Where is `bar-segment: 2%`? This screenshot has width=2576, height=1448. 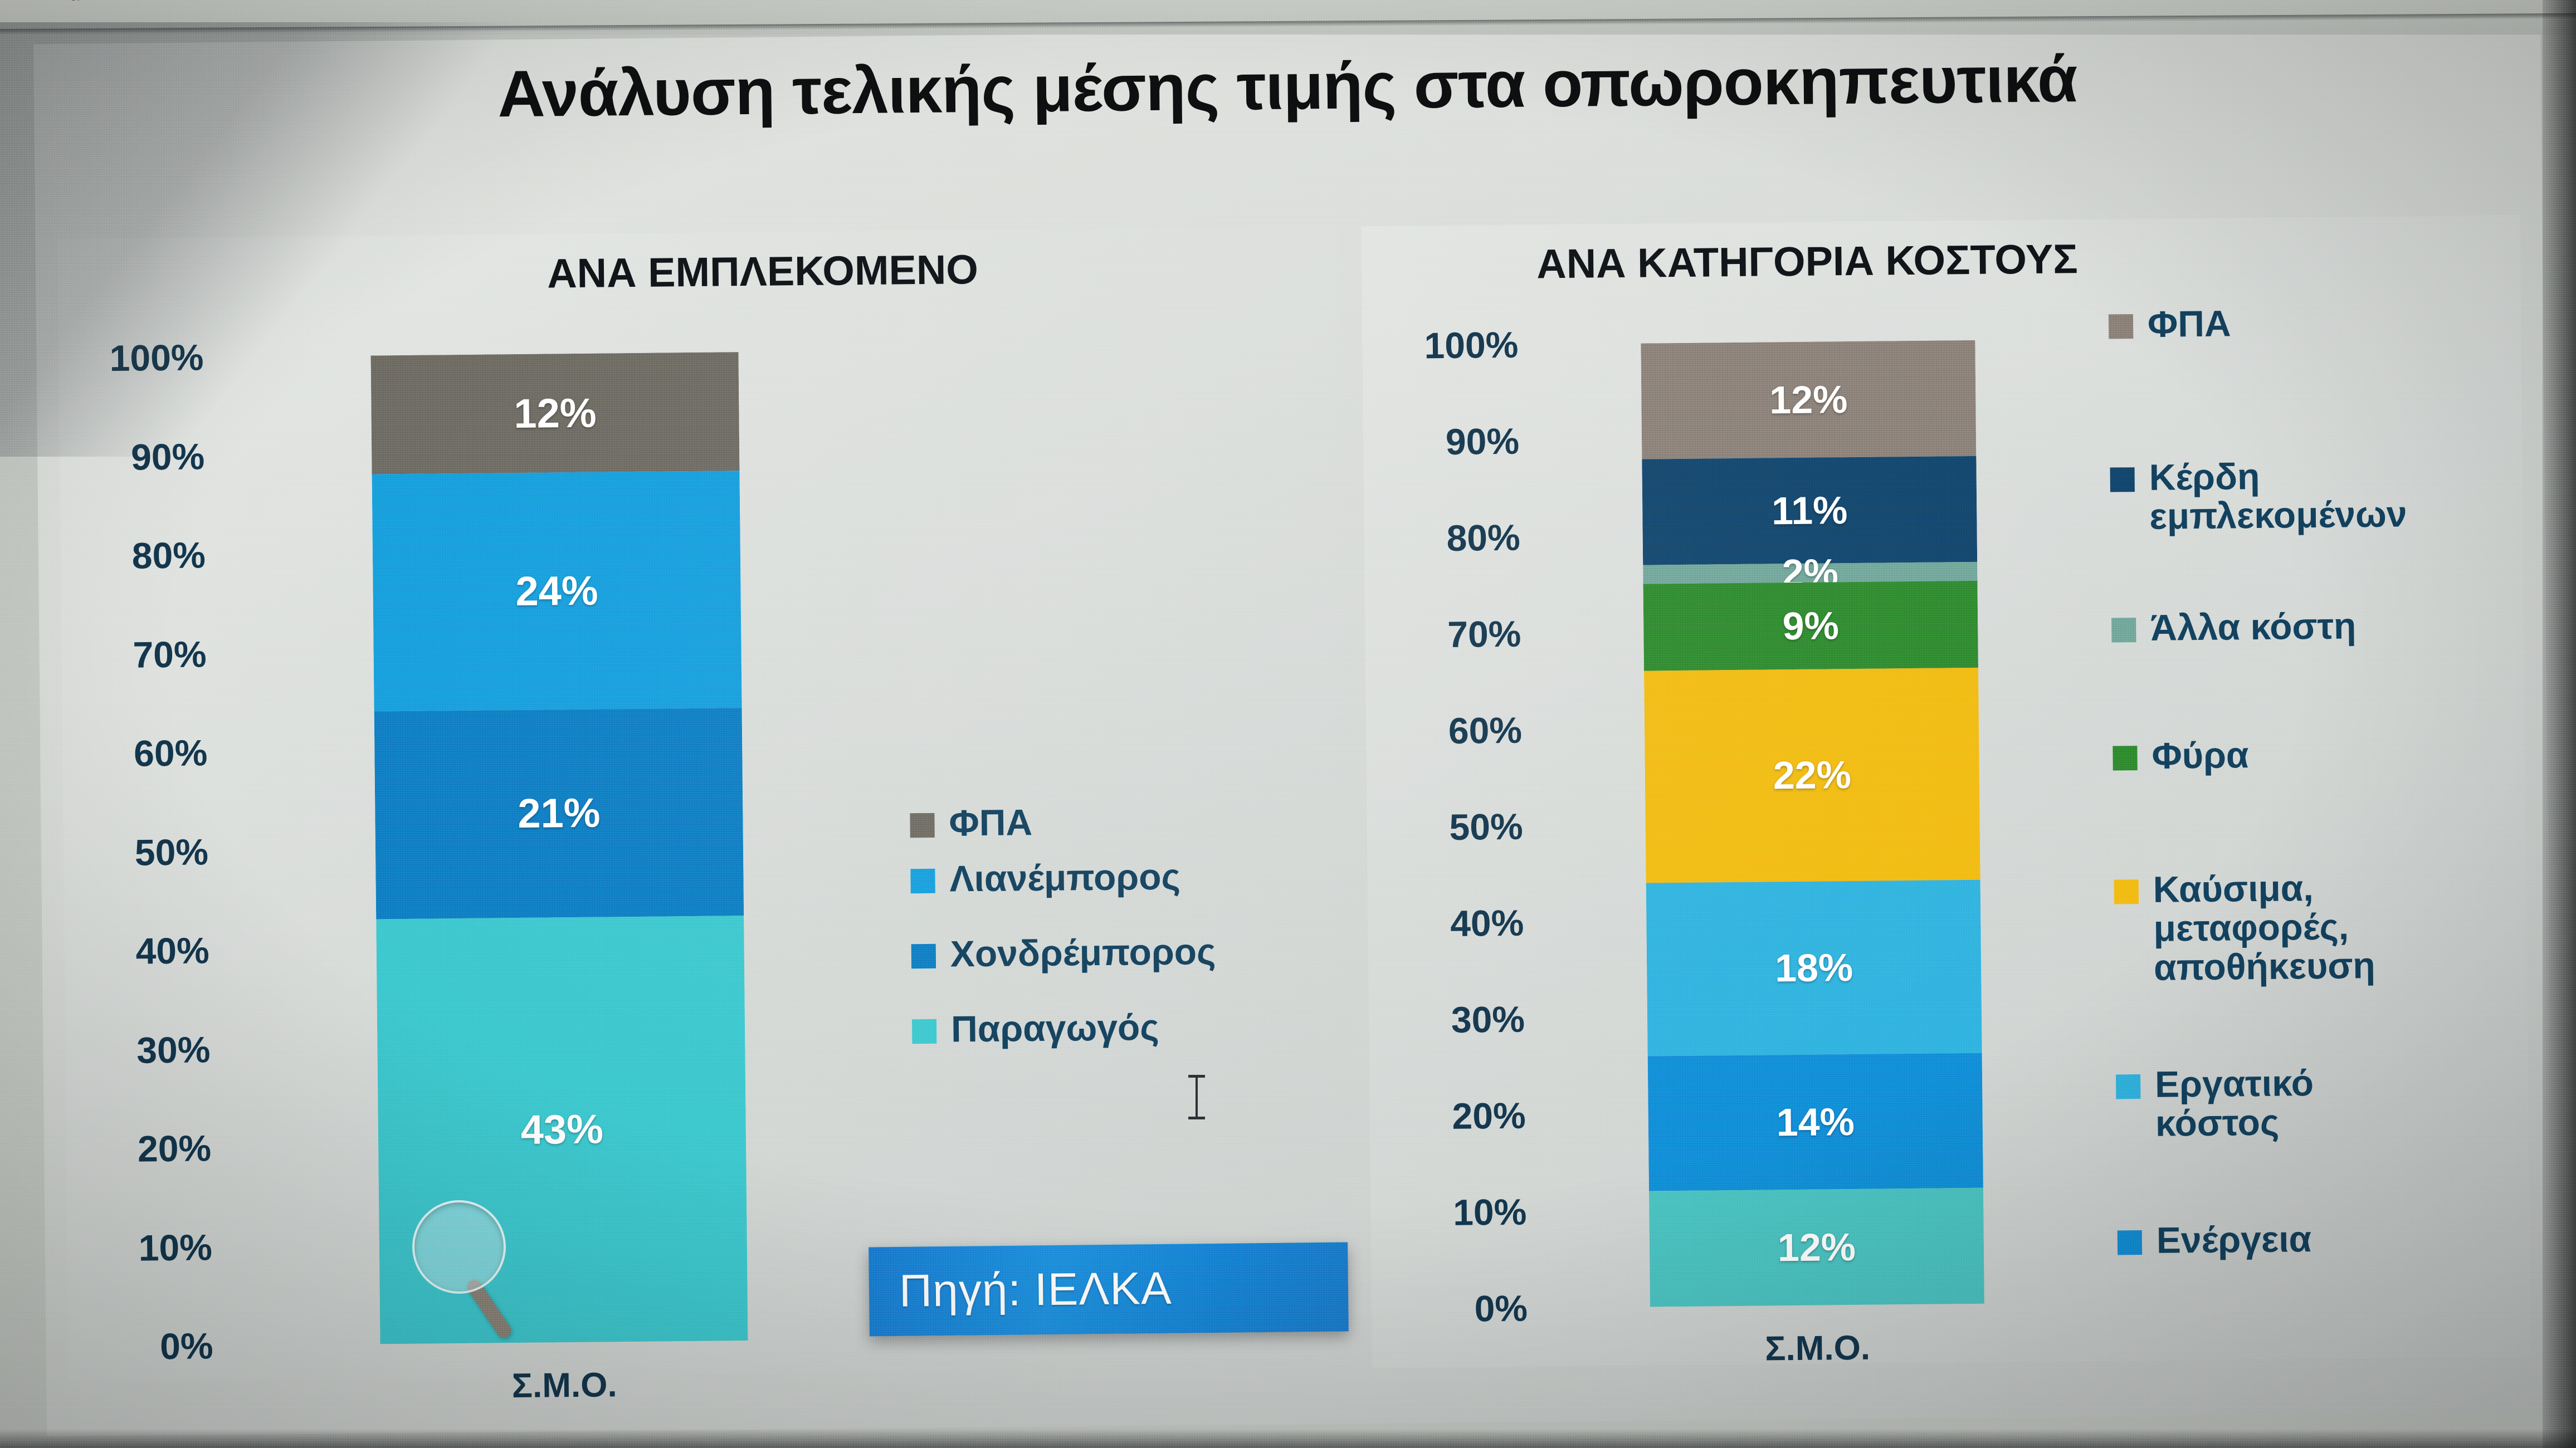 bar-segment: 2% is located at coordinates (1810, 573).